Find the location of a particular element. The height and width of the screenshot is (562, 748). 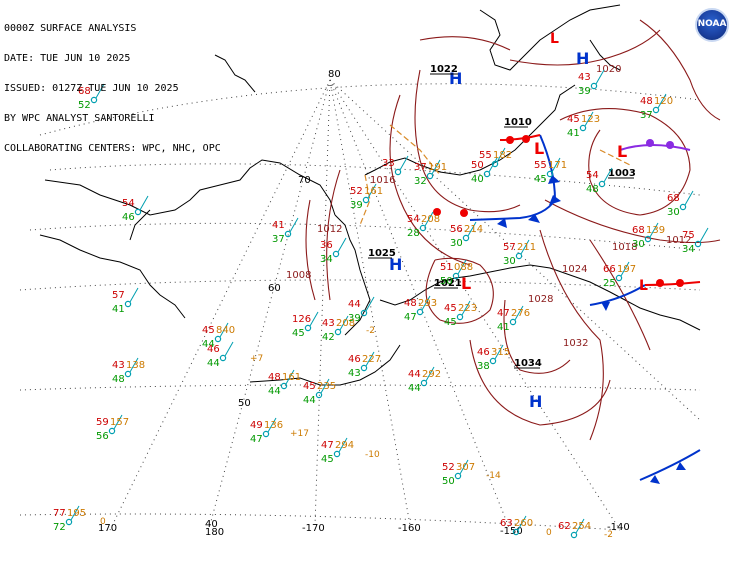

temperature-value: 48 is located at coordinates (410, 303).